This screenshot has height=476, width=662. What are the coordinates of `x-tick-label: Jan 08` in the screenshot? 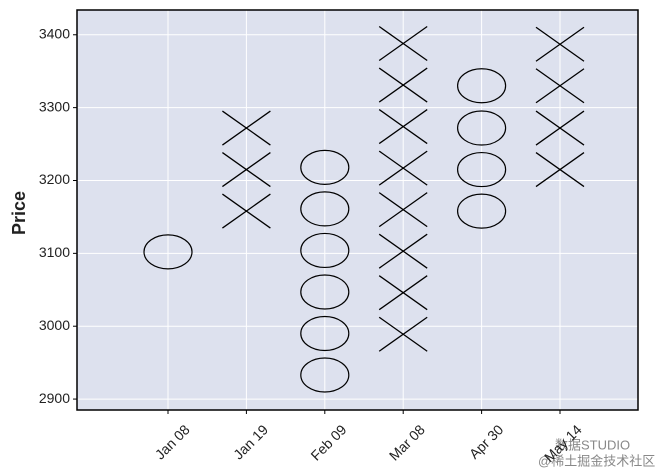 It's located at (172, 441).